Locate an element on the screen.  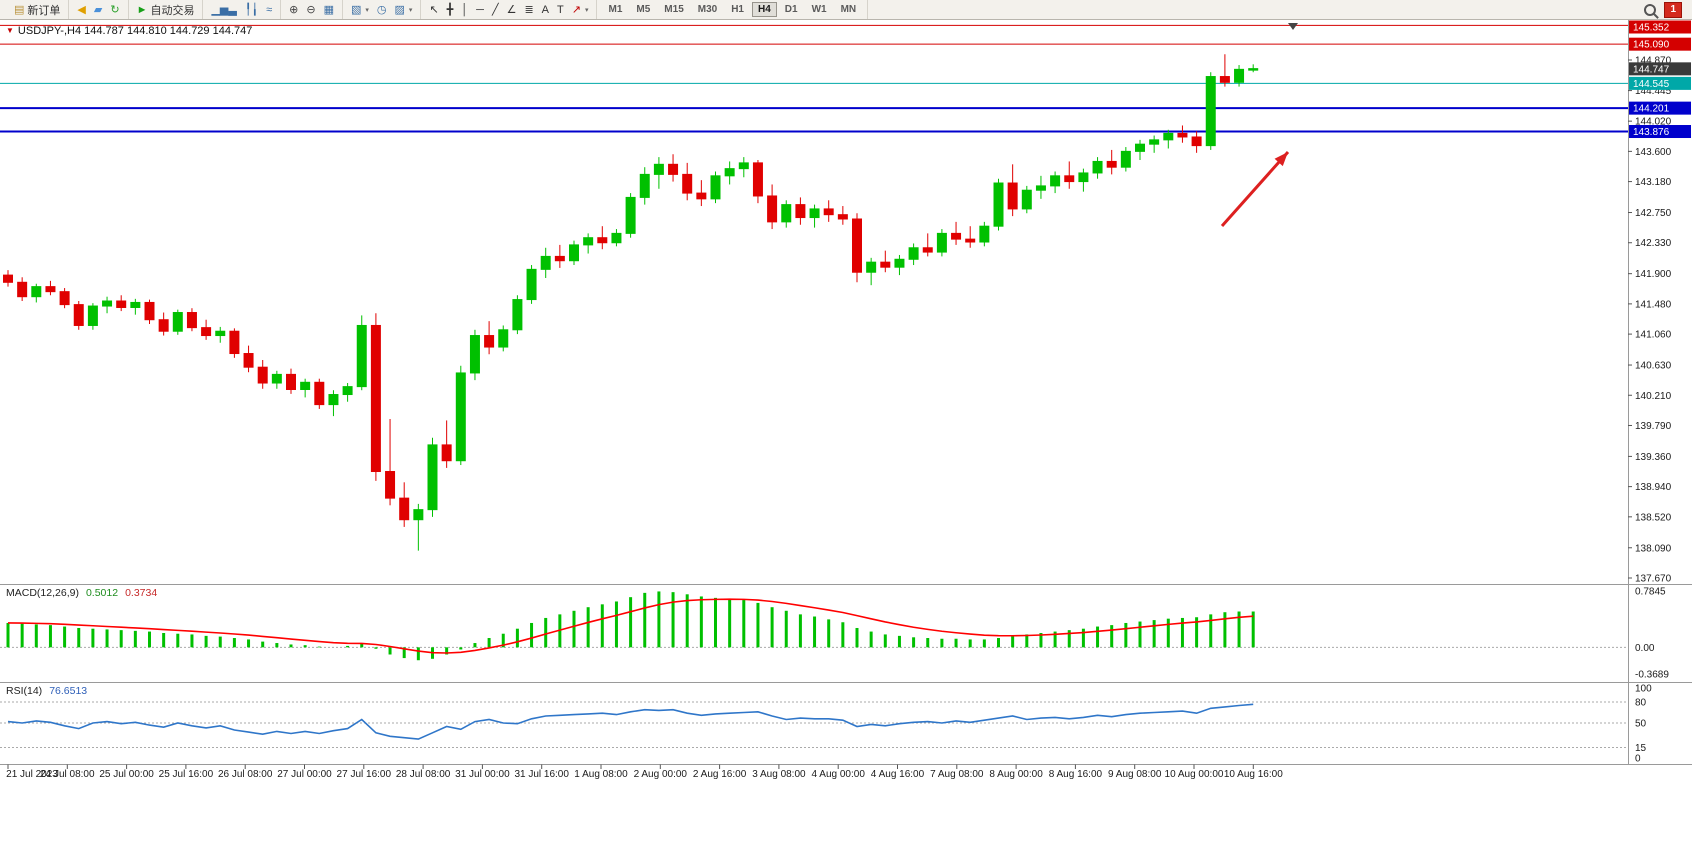
timeframe-m30: M30 is located at coordinates (707, 9).